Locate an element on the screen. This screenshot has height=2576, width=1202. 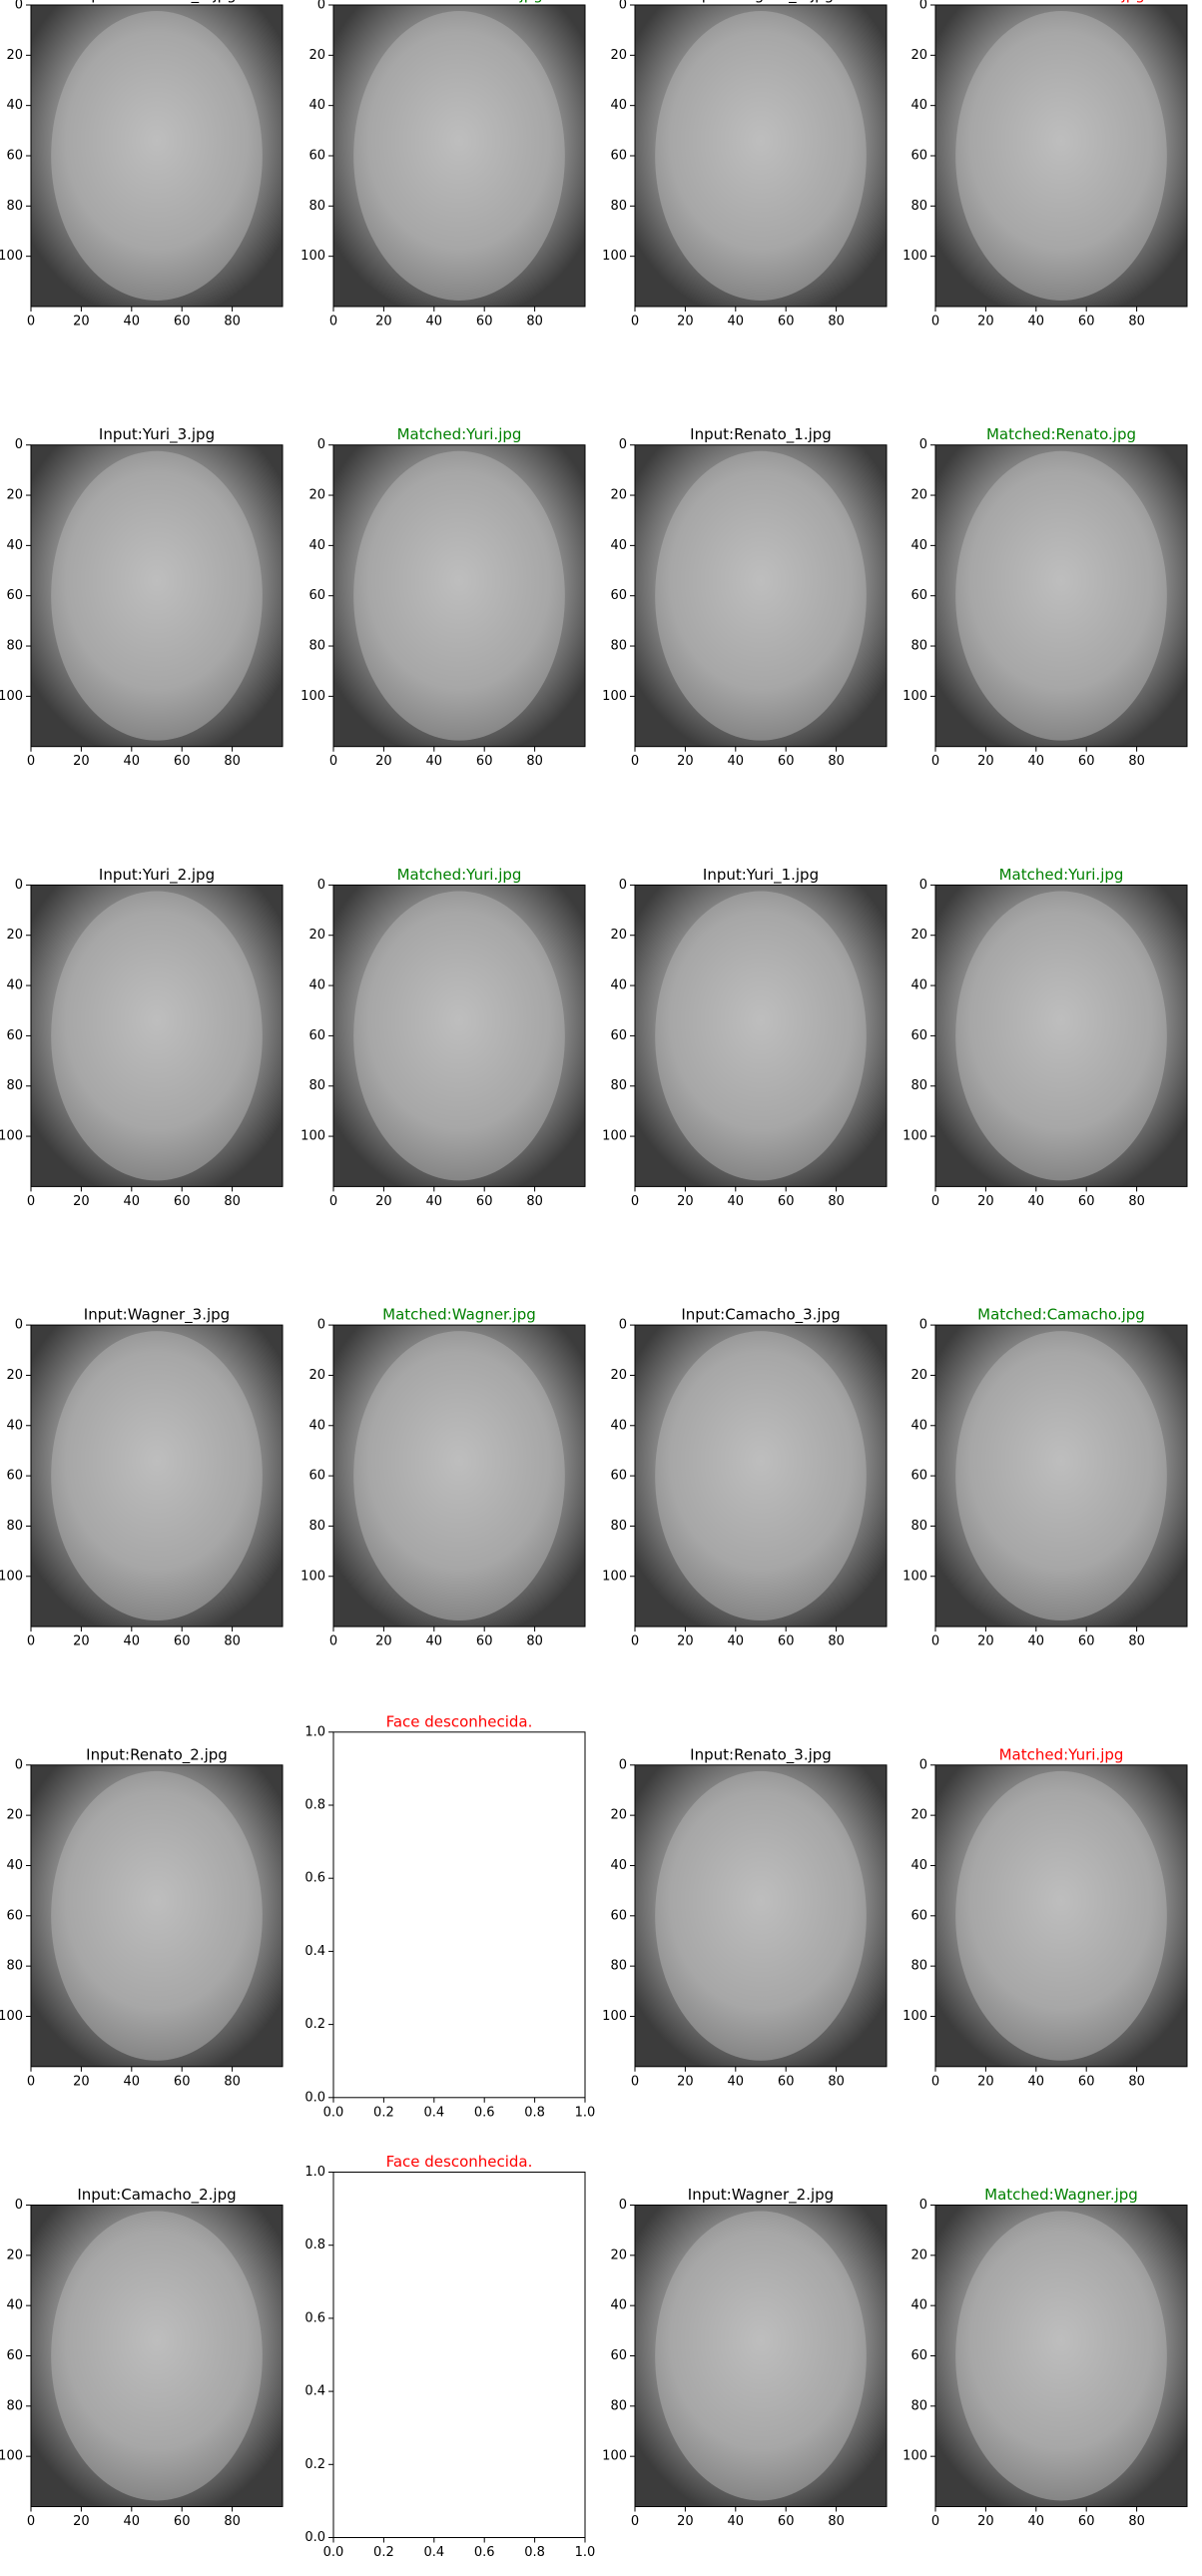
subplot-title: Input:Wagner_1.jpg is located at coordinates (761, 3).